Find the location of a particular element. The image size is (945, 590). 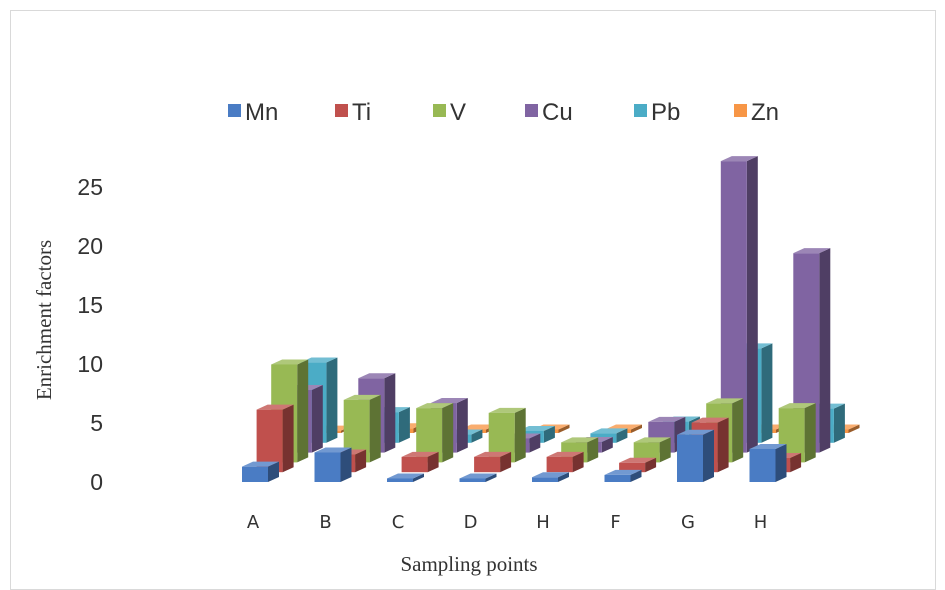

legend: Mn Ti V Cu Pb Zn is located at coordinates (503, 112).